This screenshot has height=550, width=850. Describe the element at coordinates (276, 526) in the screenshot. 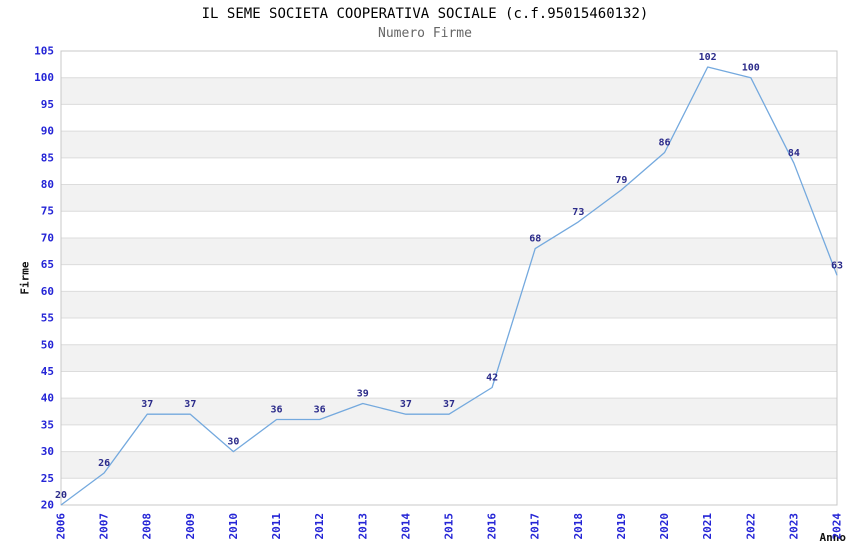

I see `x-tick-label: 2011` at that location.